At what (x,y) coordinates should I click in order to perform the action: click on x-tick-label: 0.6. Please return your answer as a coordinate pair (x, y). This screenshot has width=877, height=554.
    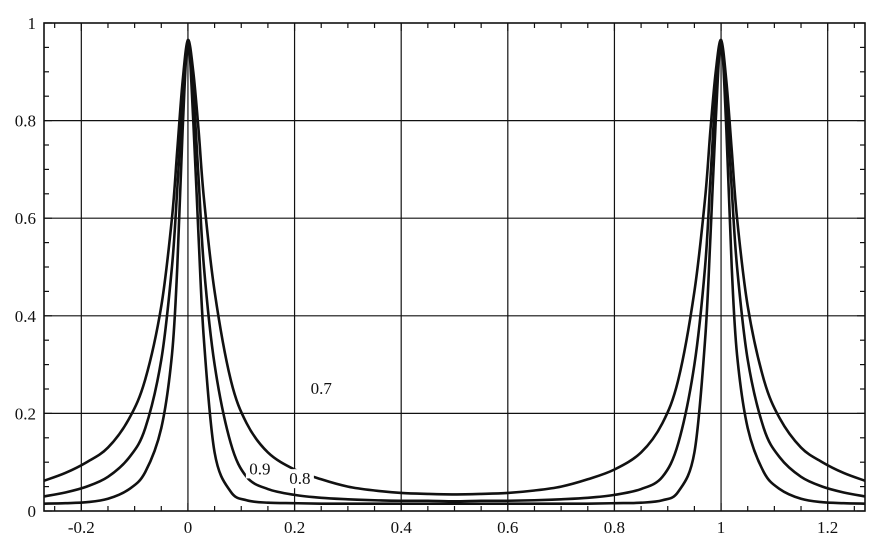
    Looking at the image, I should click on (507, 527).